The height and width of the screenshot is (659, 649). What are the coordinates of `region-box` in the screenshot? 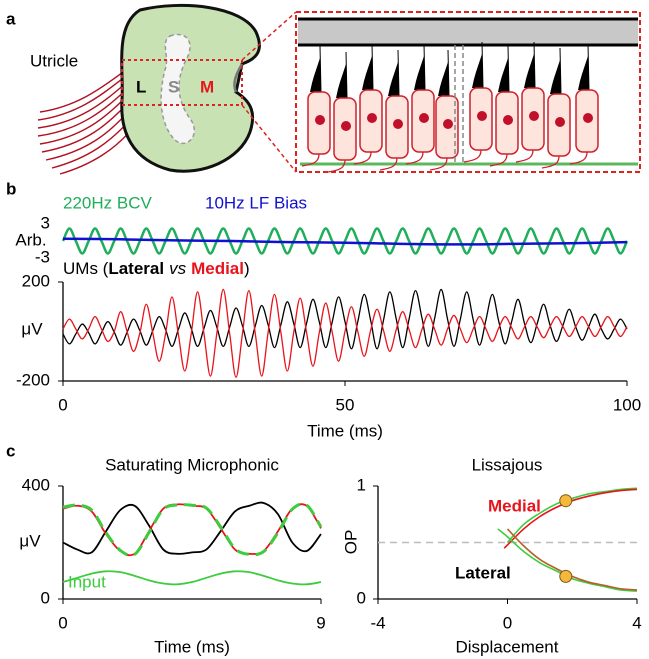 It's located at (182, 82).